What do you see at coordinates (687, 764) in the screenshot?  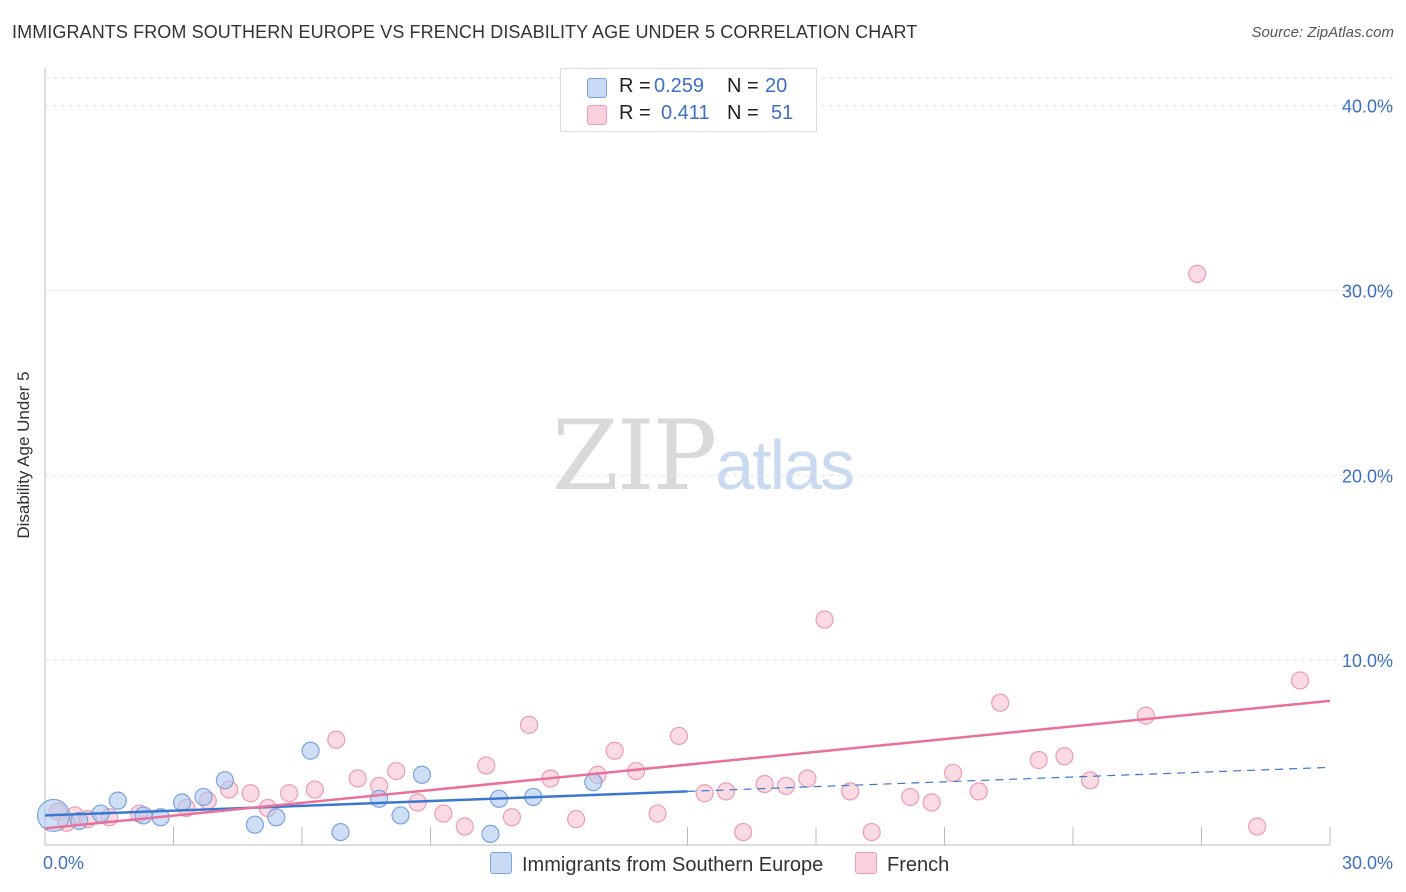 I see `trendline-french` at bounding box center [687, 764].